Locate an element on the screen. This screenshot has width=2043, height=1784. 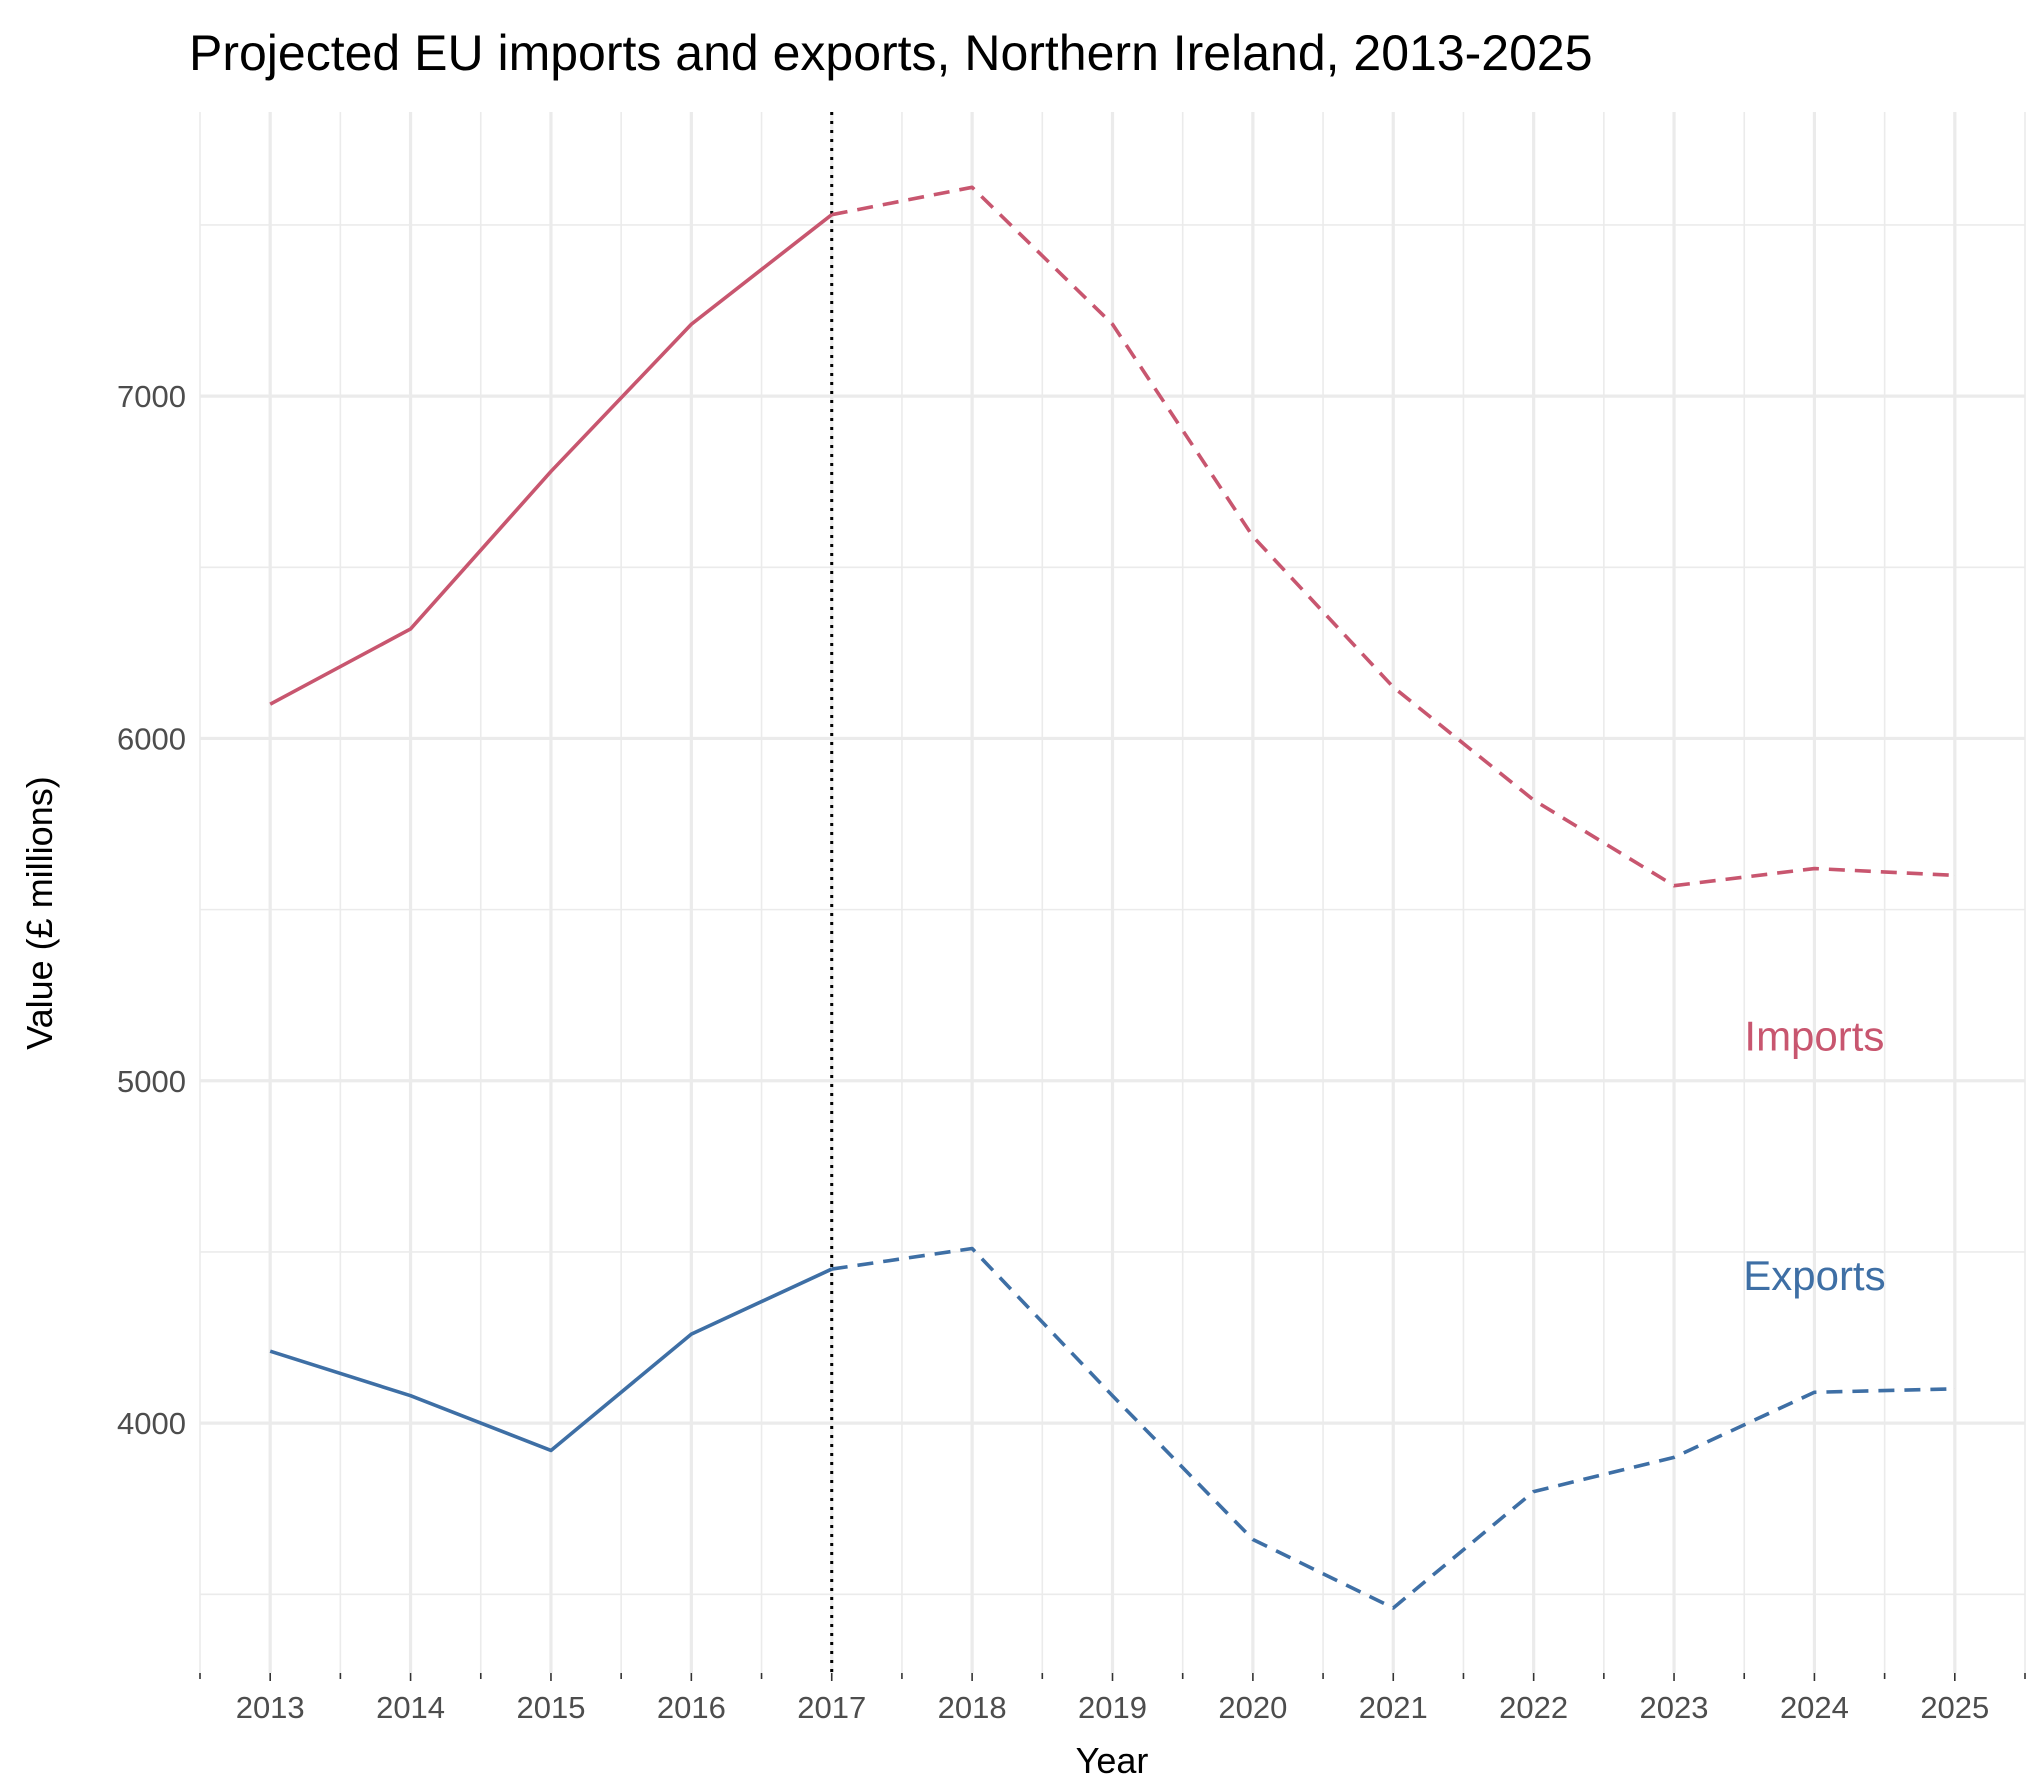
series-labels: Imports Exports is located at coordinates (1814, 1155).